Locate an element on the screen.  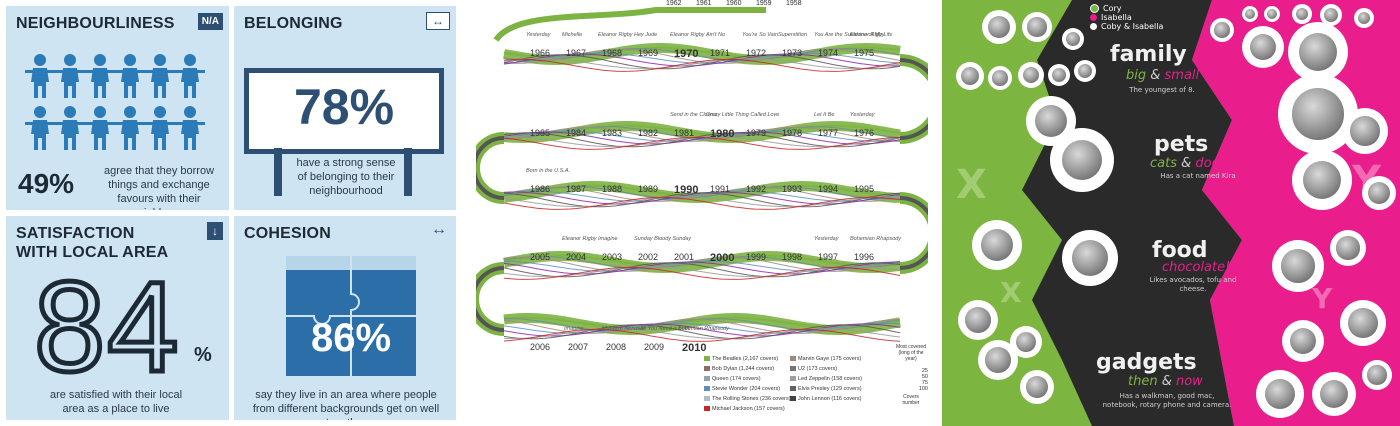
legend-item: Isabella is located at coordinates (1126, 17).